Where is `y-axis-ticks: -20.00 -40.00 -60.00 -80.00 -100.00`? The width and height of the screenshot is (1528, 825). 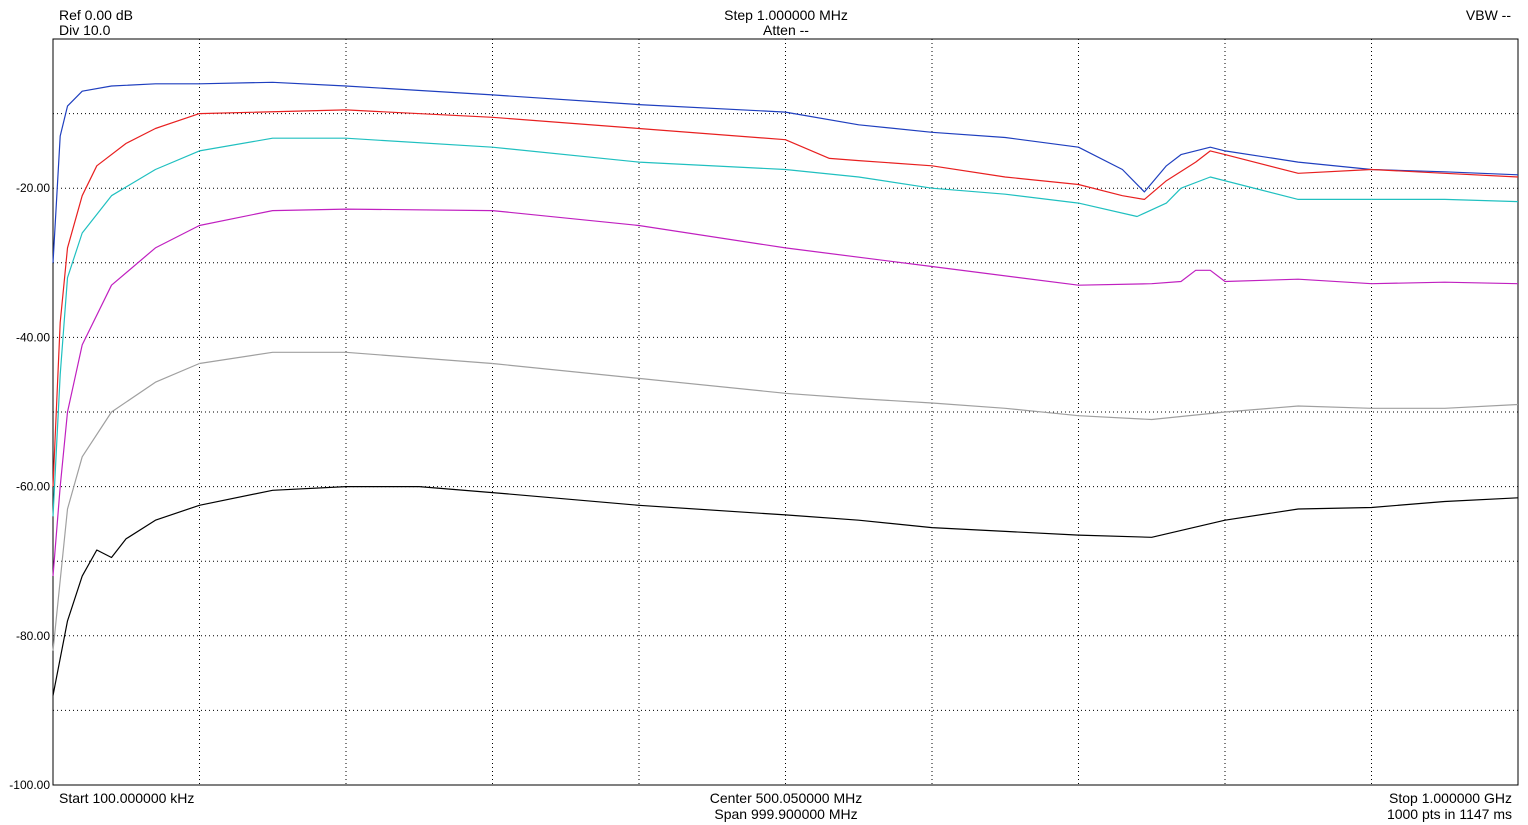
y-axis-ticks: -20.00 -40.00 -60.00 -80.00 -100.00 is located at coordinates (29, 486).